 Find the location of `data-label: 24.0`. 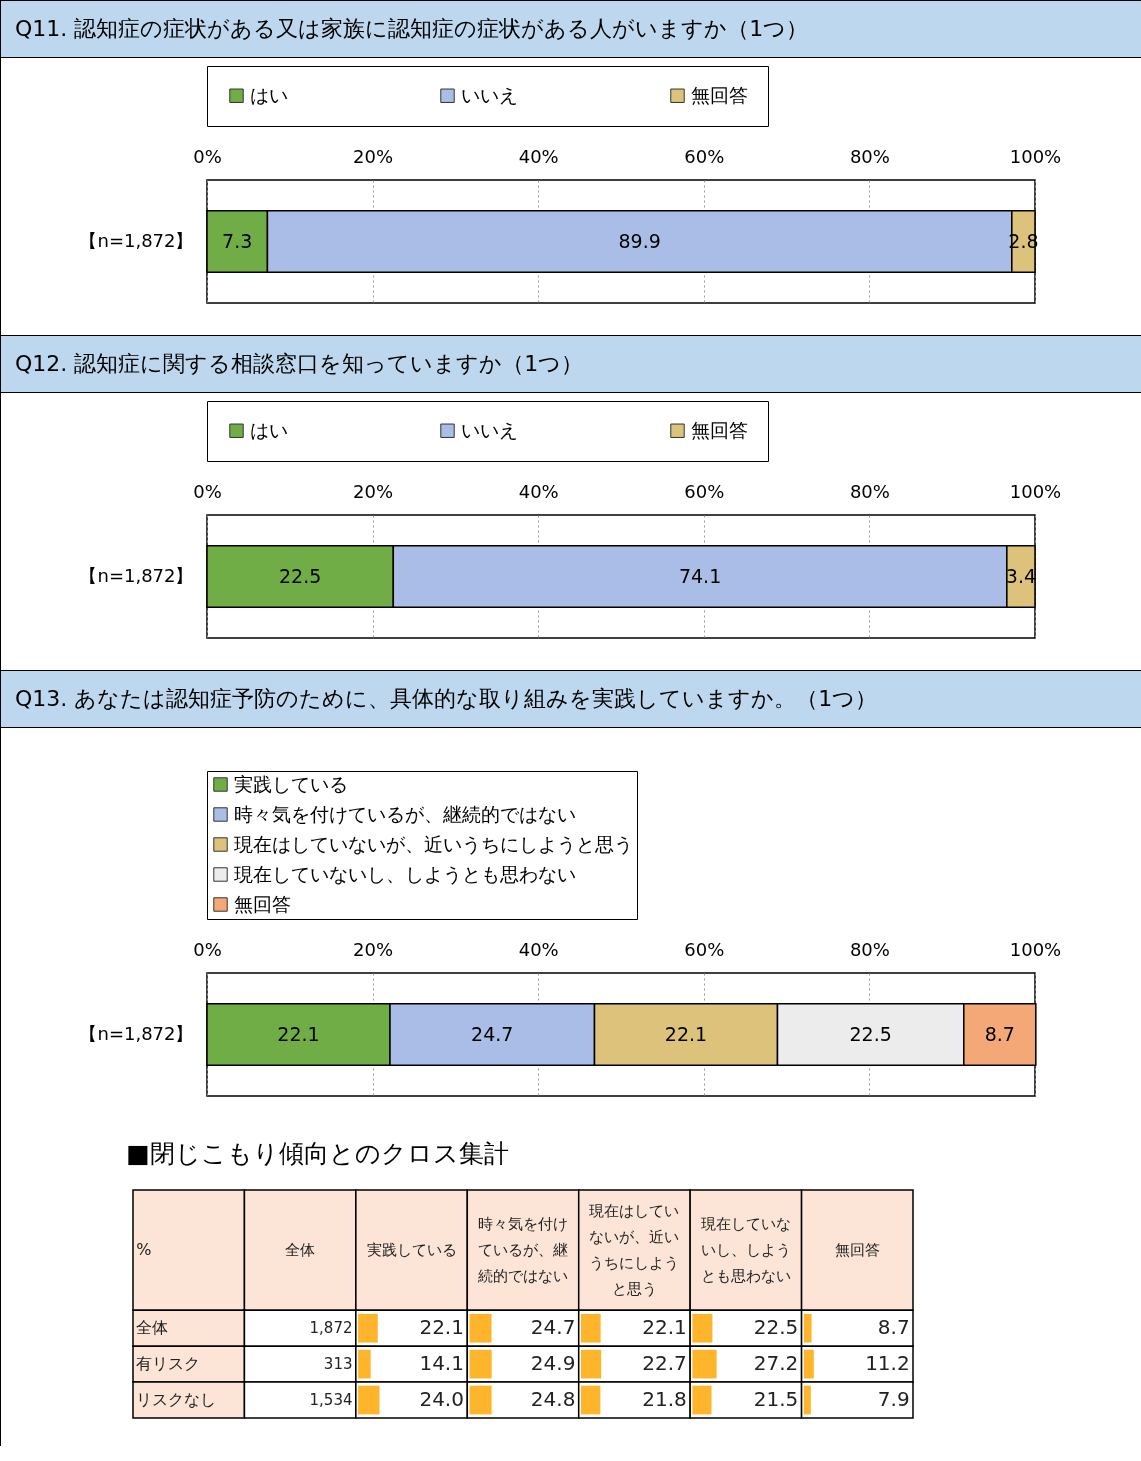

data-label: 24.0 is located at coordinates (441, 1399).